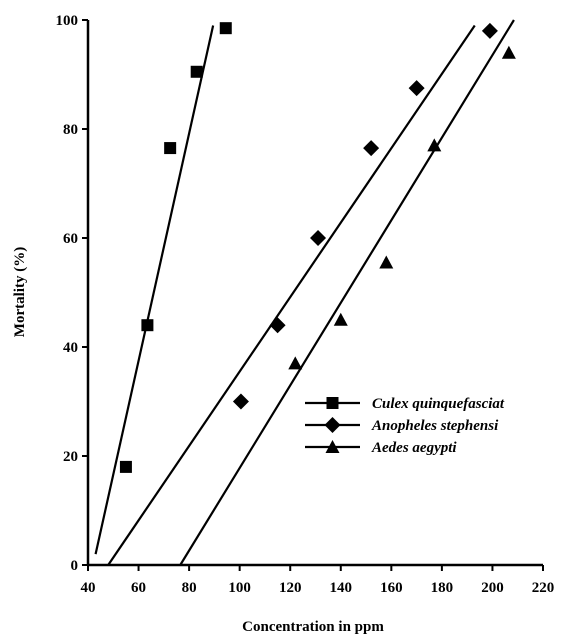  Describe the element at coordinates (492, 588) in the screenshot. I see `x-tick-label: 200` at that location.